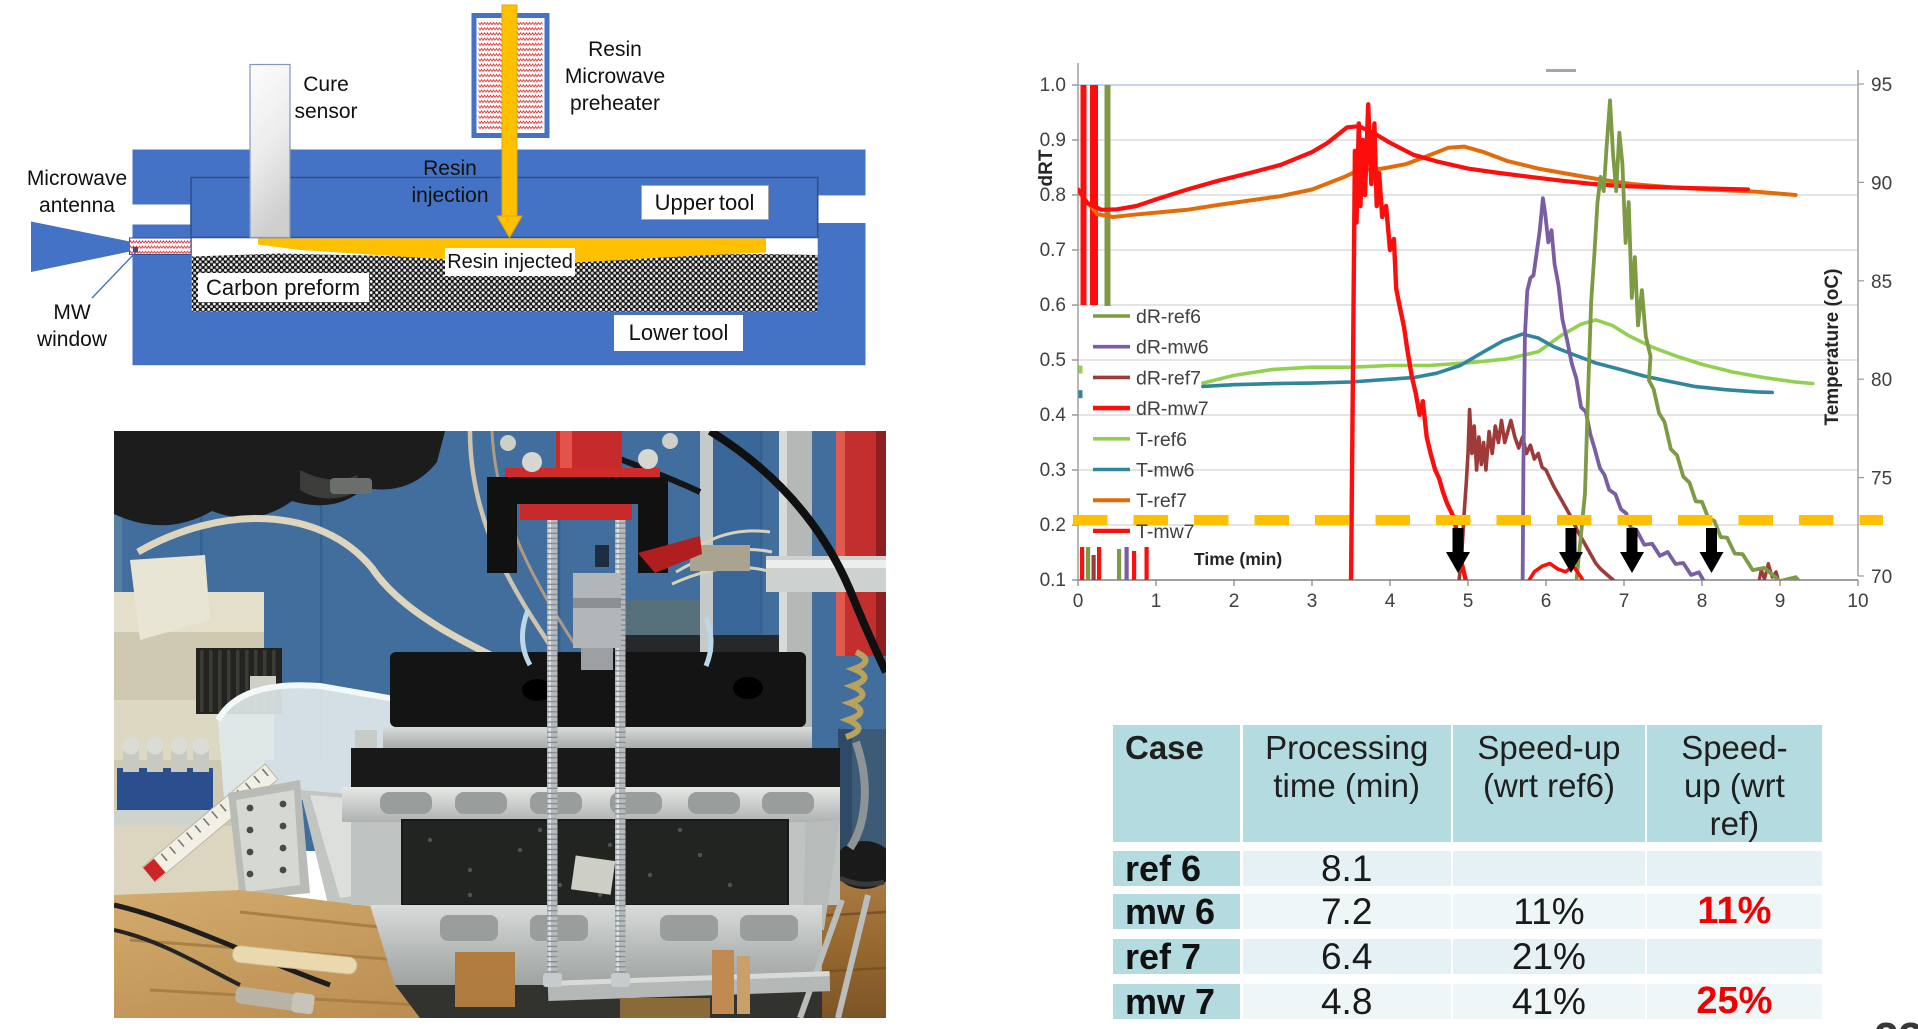 This screenshot has width=1918, height=1029. I want to click on svg-text: 7, so click(1624, 601).